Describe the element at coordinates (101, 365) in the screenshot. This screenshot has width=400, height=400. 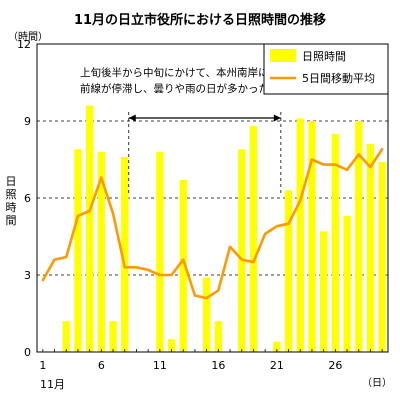
I see `x-tick-label: 6` at that location.